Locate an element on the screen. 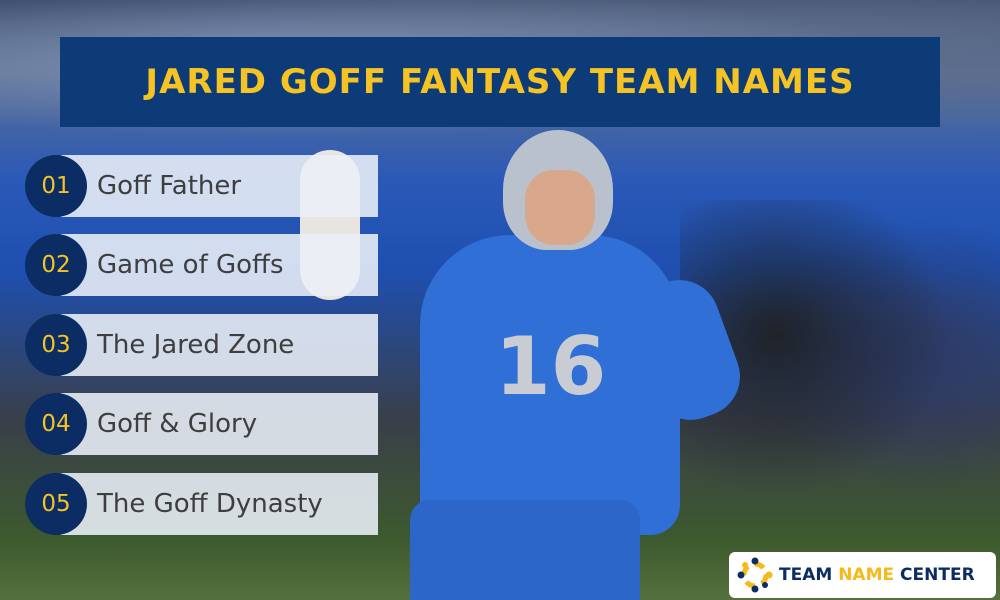 The height and width of the screenshot is (600, 1000). list-item: 03 The Jared Zone is located at coordinates (201, 345).